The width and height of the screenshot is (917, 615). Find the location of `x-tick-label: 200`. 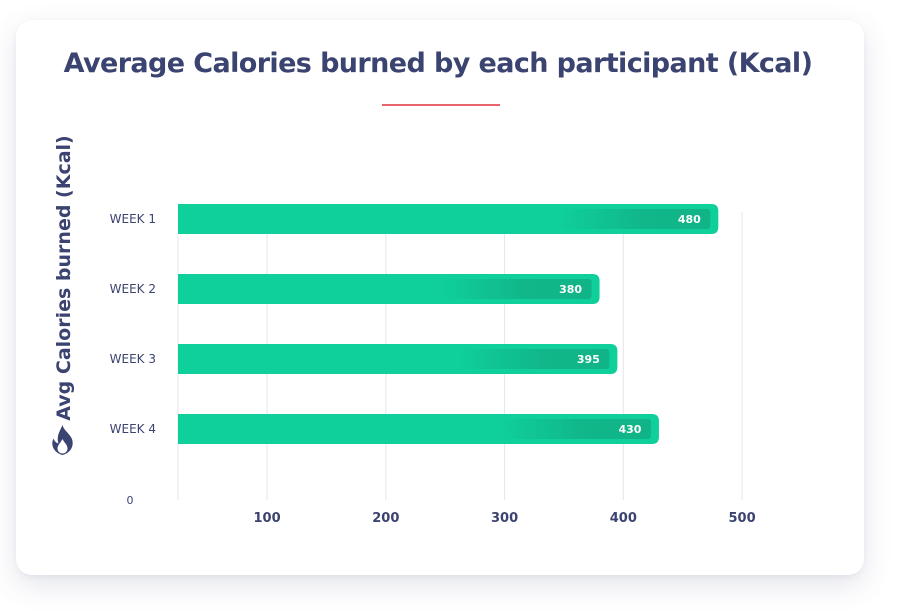

x-tick-label: 200 is located at coordinates (385, 518).